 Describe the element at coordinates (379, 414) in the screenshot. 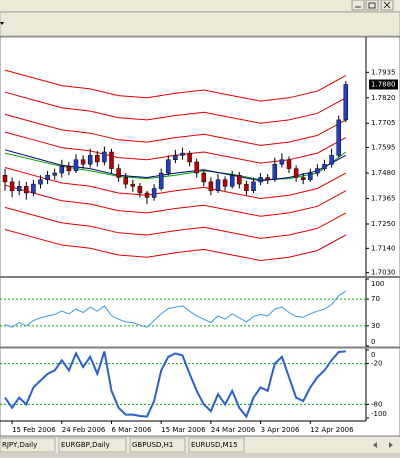

I see `y-tick-label: -100` at that location.